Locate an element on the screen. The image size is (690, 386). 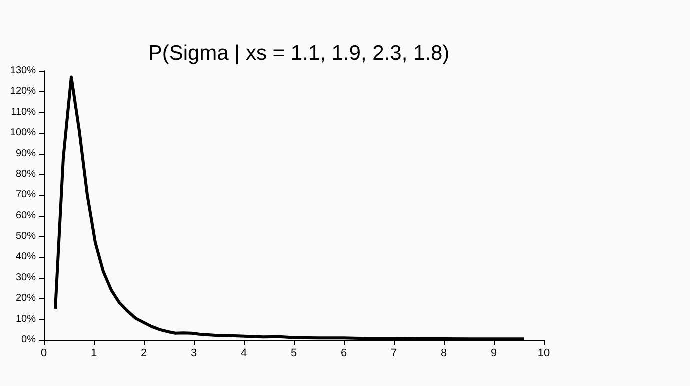
y-tick-label: 60% is located at coordinates (26, 216).